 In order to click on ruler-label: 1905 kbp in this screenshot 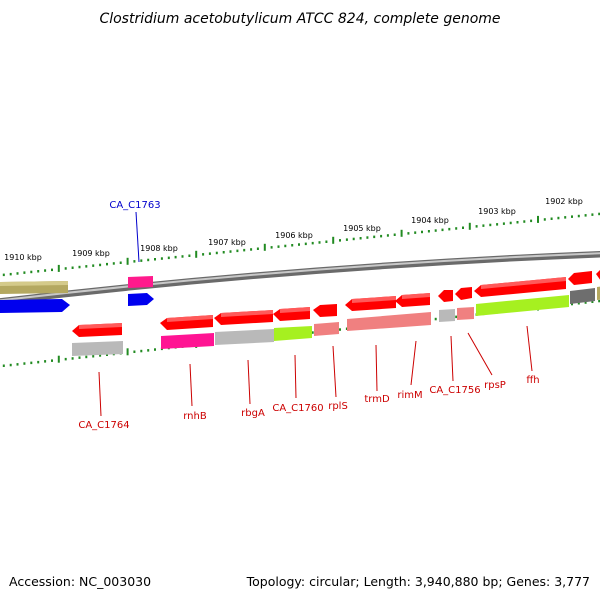, I will do `click(362, 228)`.